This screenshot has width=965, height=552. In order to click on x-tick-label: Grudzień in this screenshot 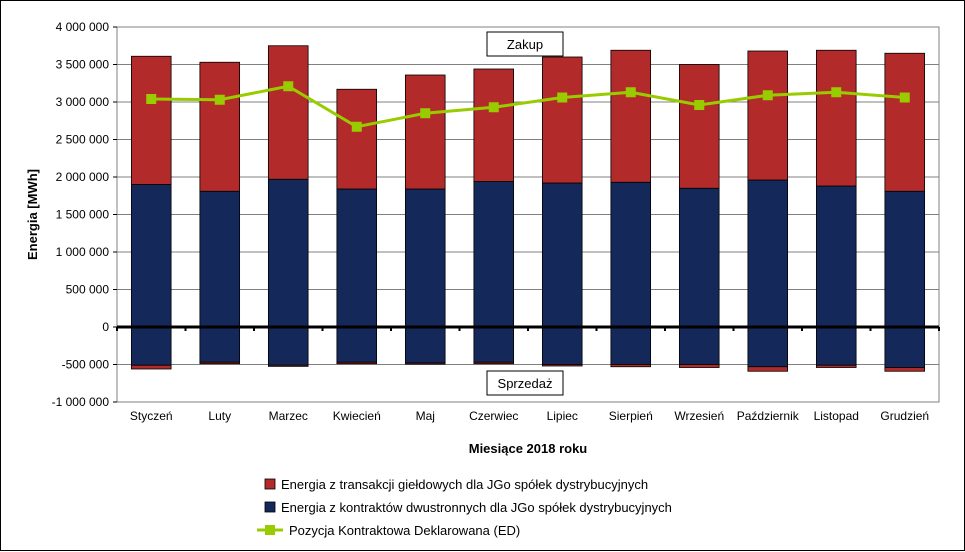, I will do `click(904, 416)`.